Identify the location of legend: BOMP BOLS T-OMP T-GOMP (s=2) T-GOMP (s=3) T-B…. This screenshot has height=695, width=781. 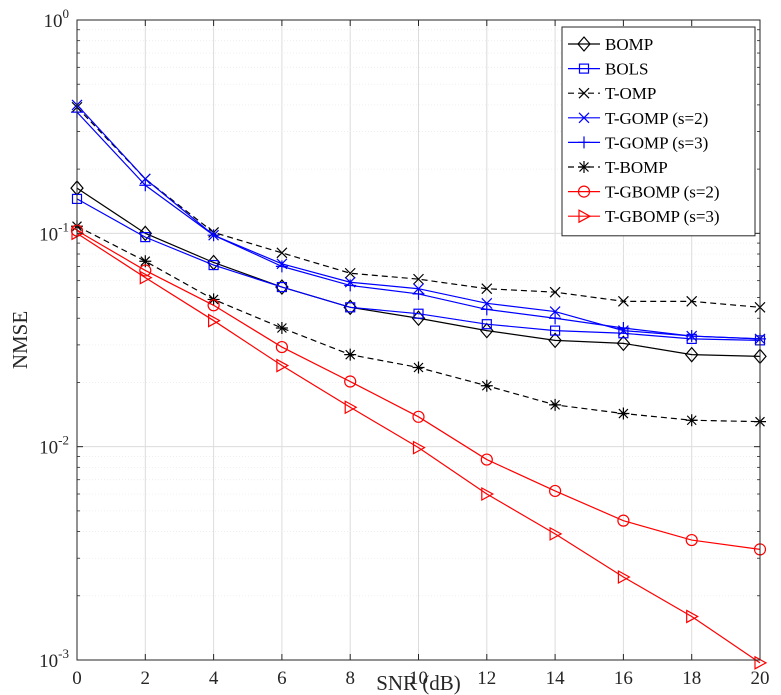
(658, 131).